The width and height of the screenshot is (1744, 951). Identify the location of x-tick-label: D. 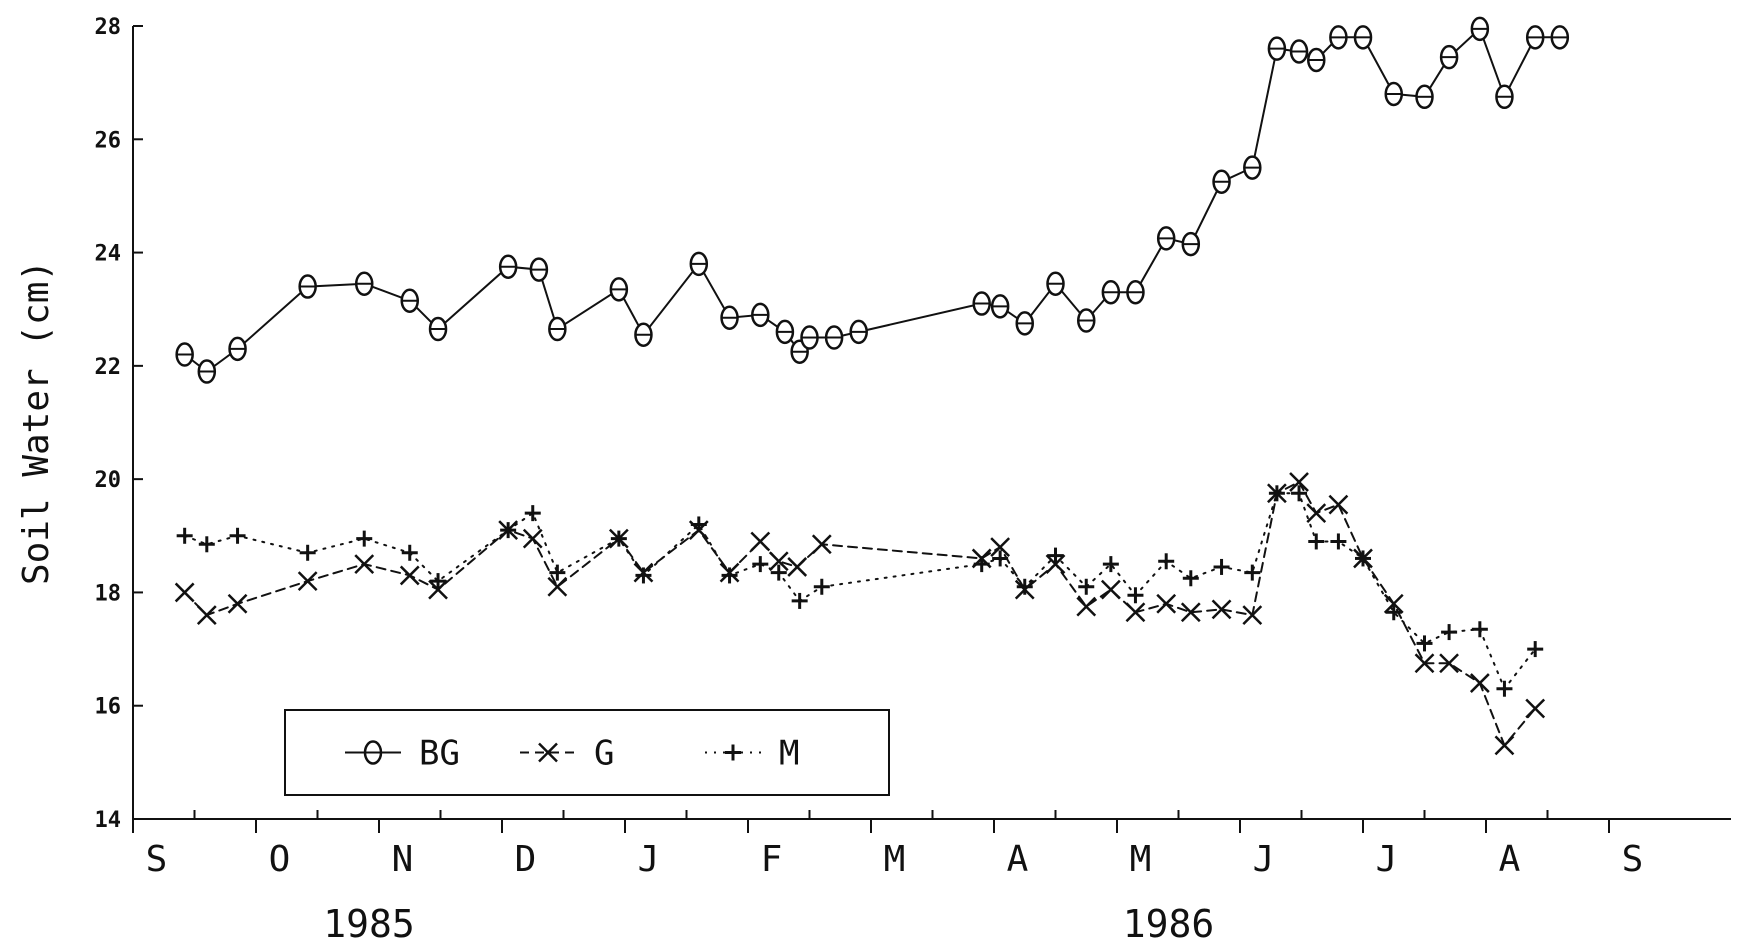
(526, 859).